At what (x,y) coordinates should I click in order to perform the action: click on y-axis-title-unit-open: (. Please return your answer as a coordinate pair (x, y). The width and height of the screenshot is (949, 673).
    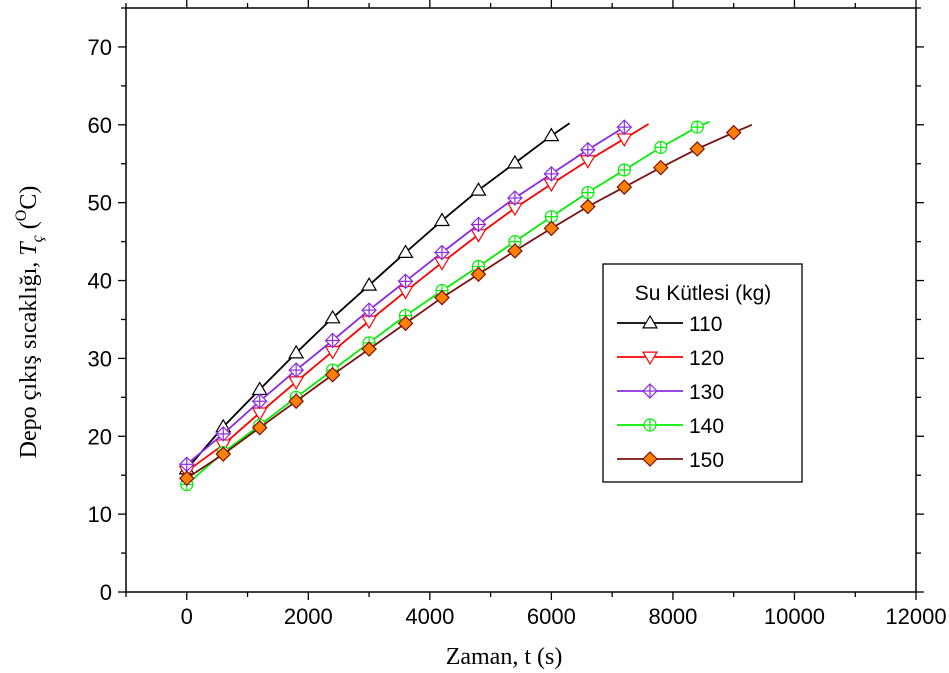
    Looking at the image, I should click on (29, 228).